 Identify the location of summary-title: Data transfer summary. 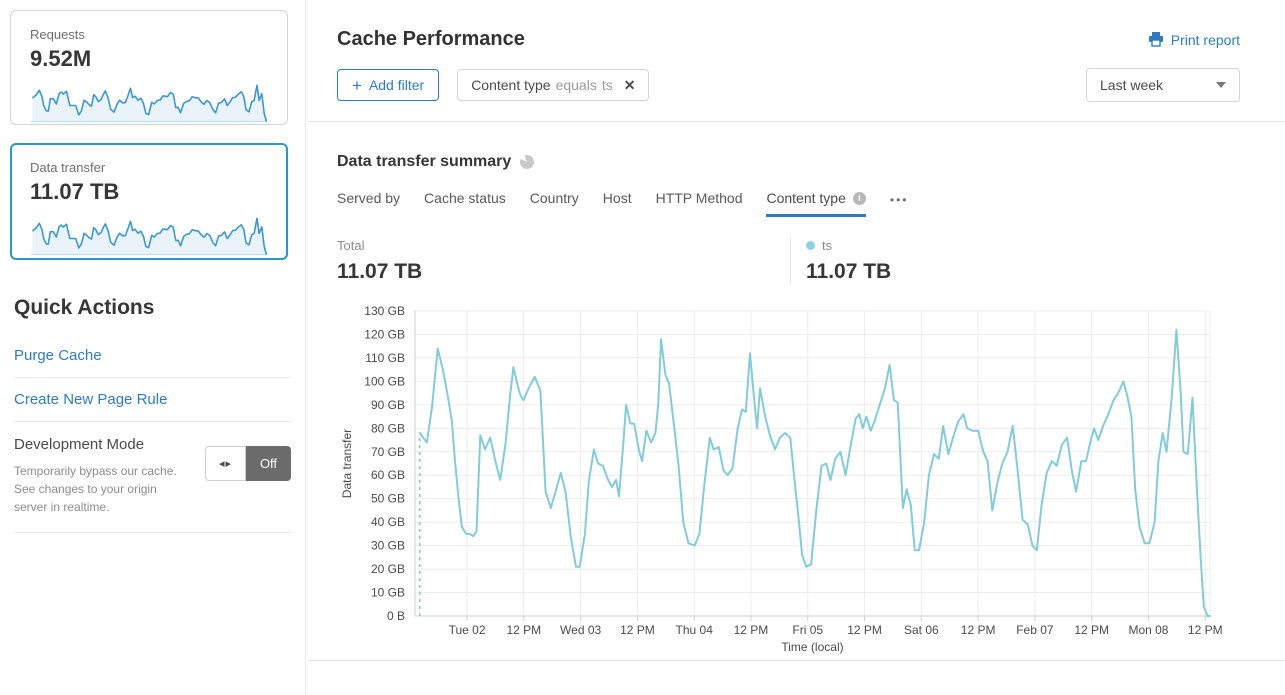
(424, 161).